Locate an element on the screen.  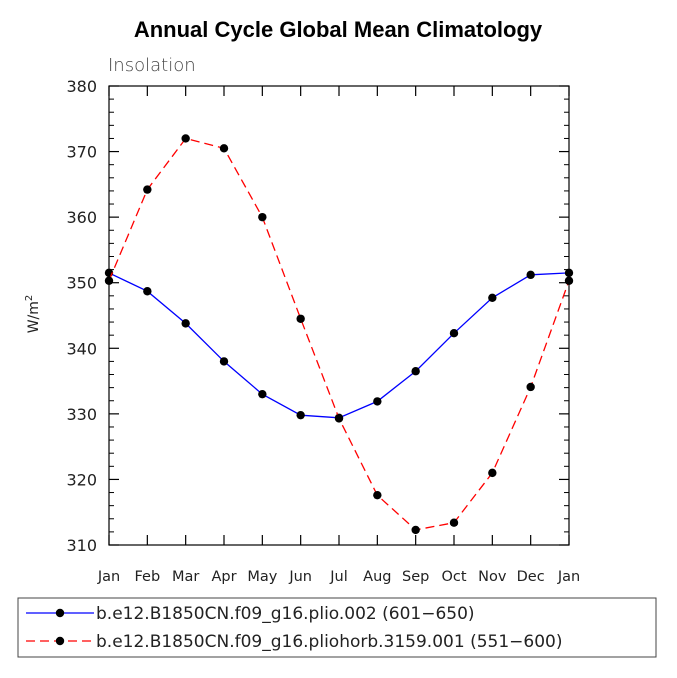
x-tick-label: Dec is located at coordinates (531, 577).